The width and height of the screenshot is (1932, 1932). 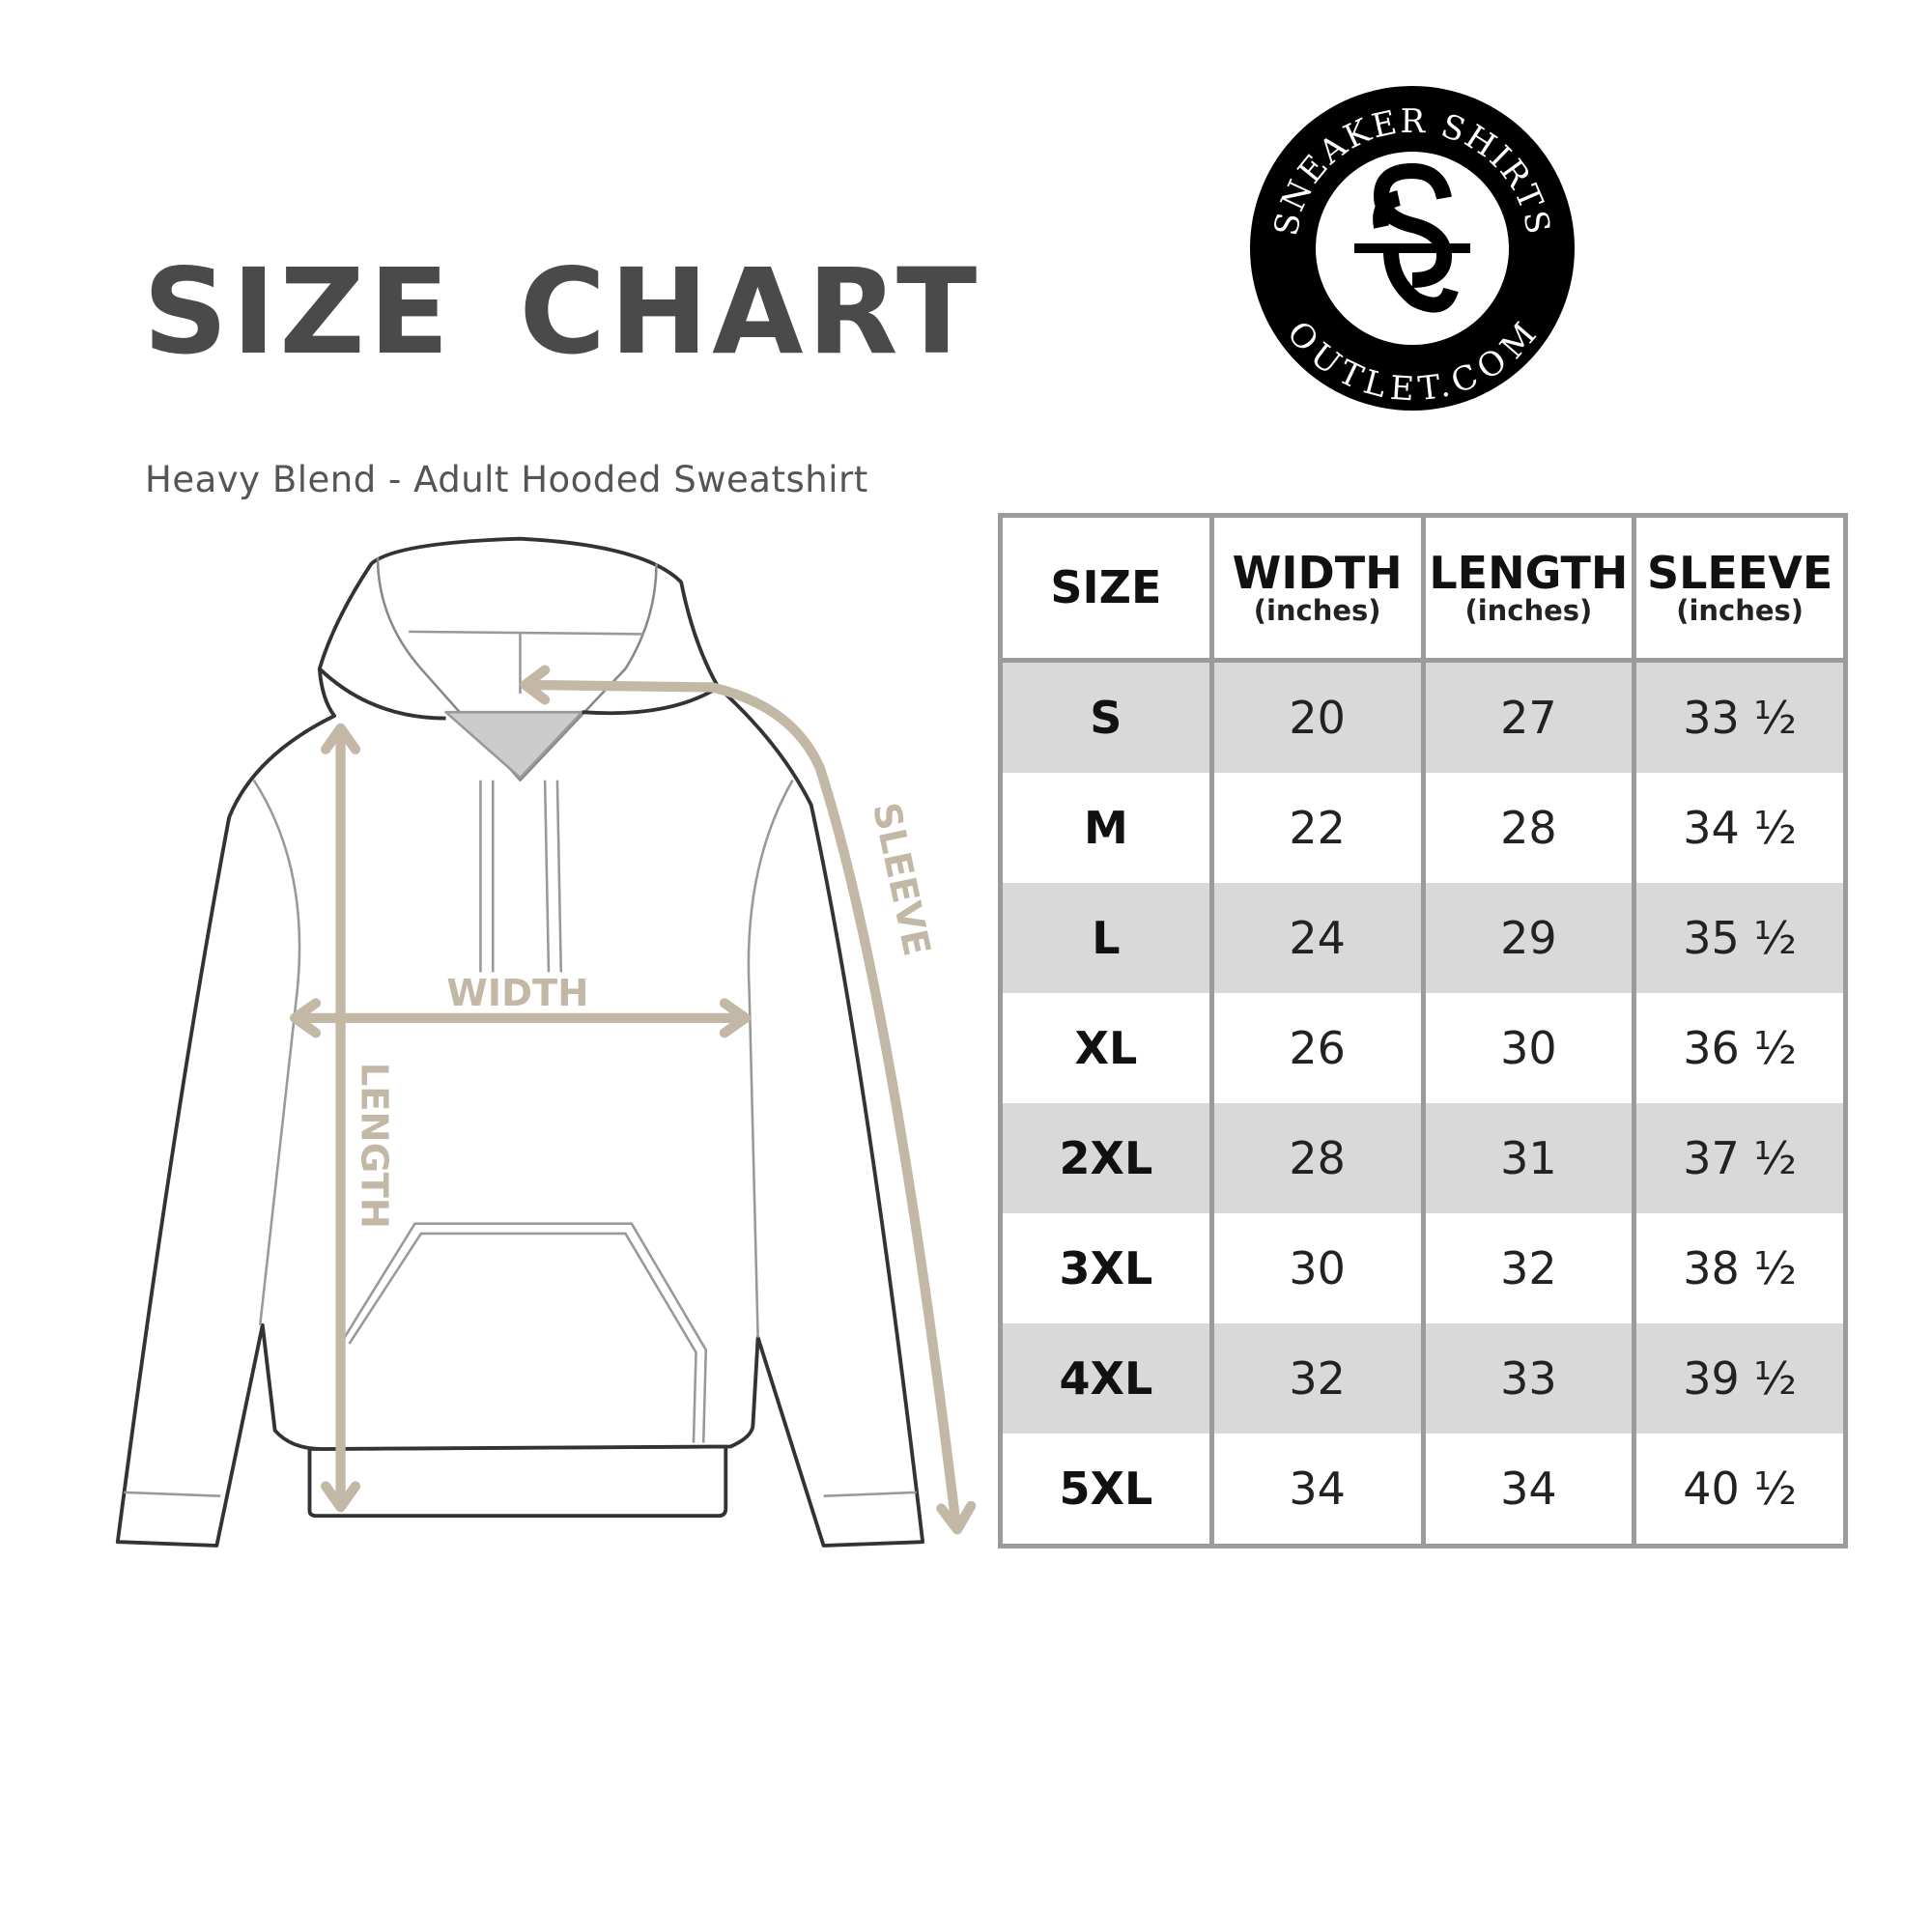 I want to click on cell-size: S, so click(x=1106, y=717).